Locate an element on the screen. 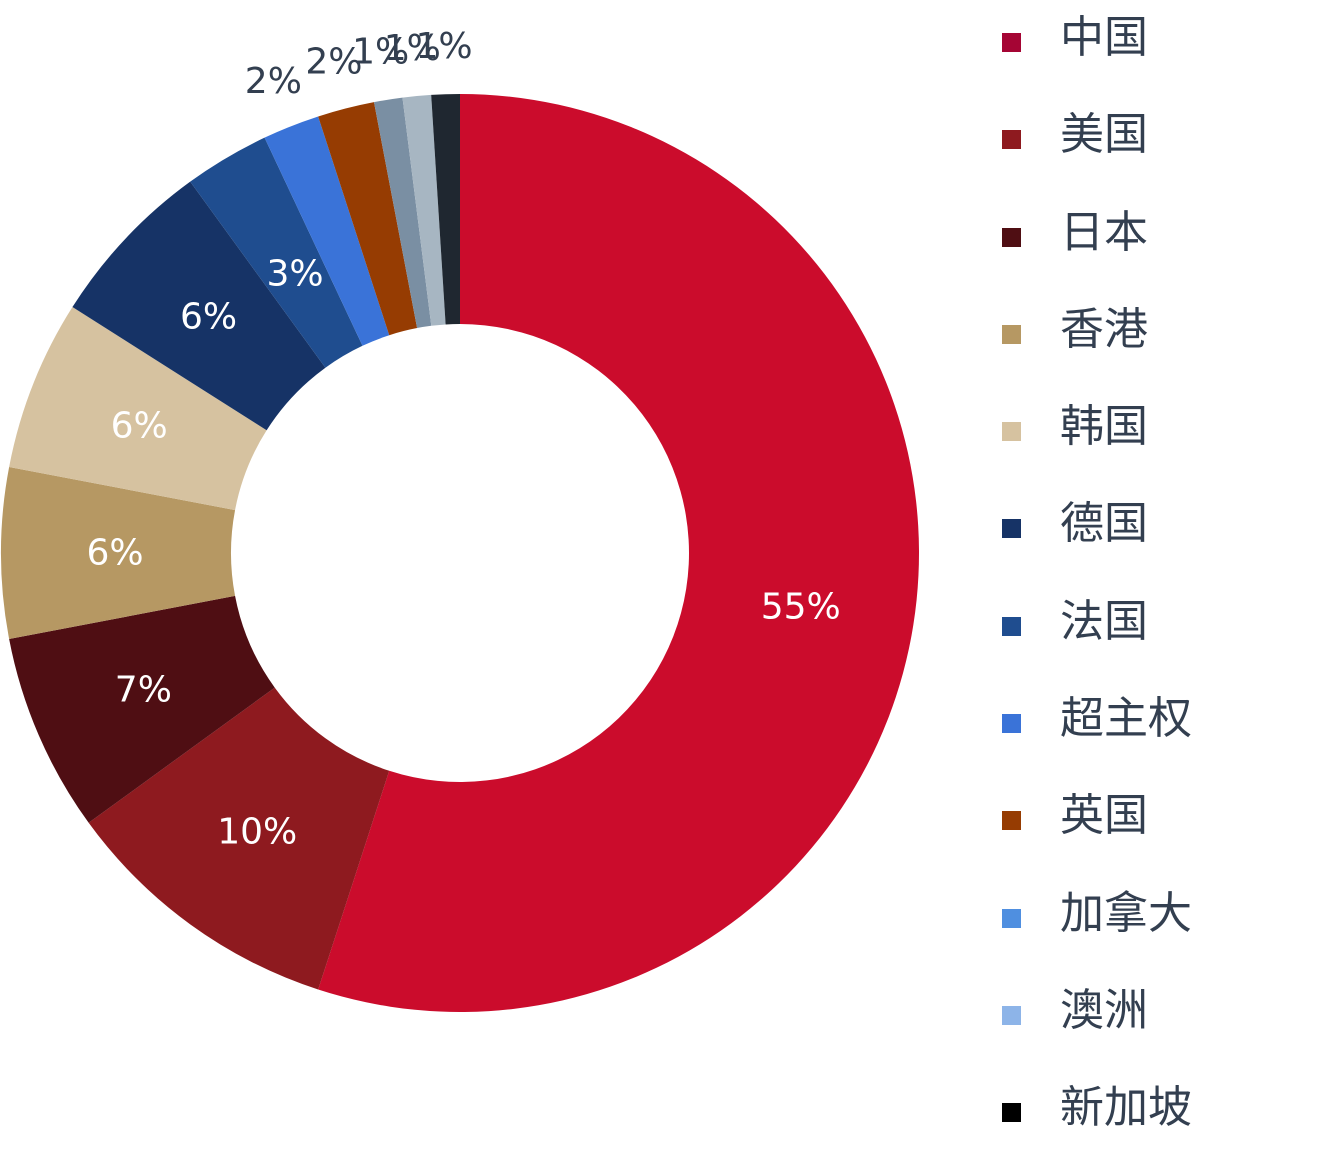  legend-item-11: 新加坡 is located at coordinates (1162, 1126).